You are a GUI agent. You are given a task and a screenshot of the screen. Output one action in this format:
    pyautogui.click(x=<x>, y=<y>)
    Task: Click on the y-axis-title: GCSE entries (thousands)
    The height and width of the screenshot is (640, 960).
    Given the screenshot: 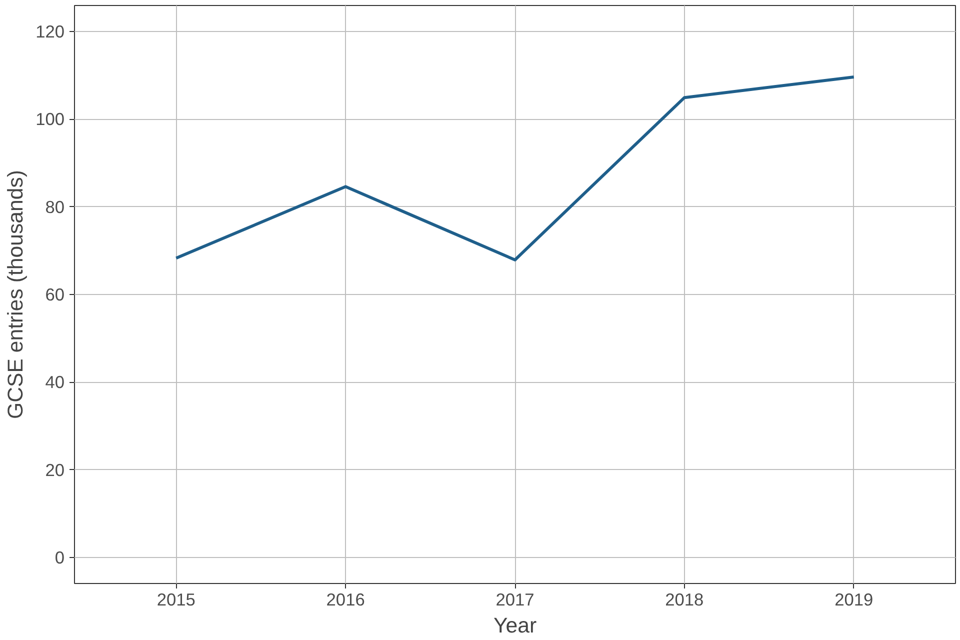 What is the action you would take?
    pyautogui.click(x=16, y=294)
    